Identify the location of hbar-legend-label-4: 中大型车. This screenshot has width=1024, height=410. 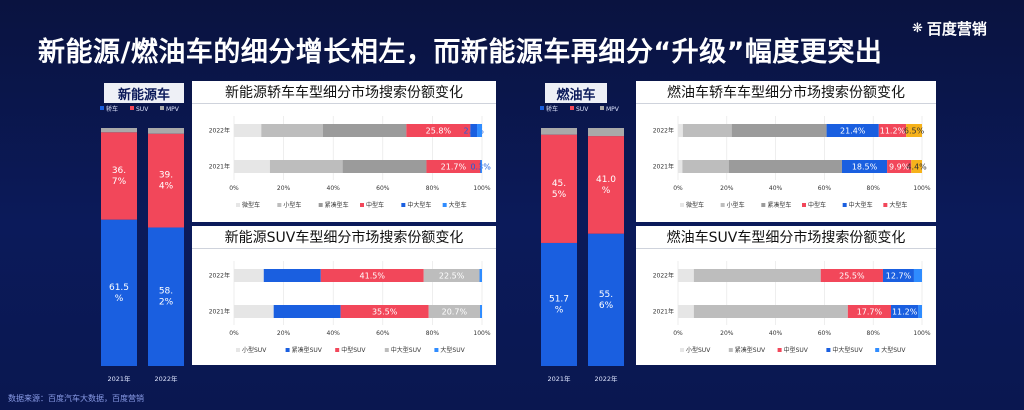
(419, 205).